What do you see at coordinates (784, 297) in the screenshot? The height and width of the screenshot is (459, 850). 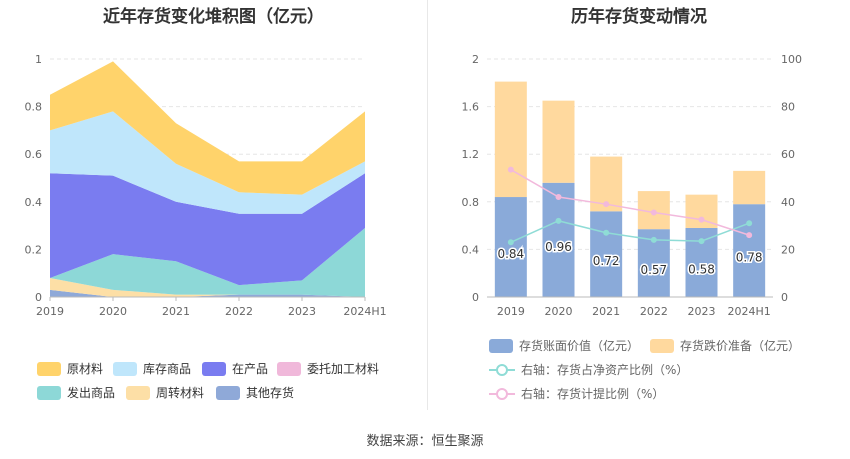 I see `right-right-y-tick-label: 0` at bounding box center [784, 297].